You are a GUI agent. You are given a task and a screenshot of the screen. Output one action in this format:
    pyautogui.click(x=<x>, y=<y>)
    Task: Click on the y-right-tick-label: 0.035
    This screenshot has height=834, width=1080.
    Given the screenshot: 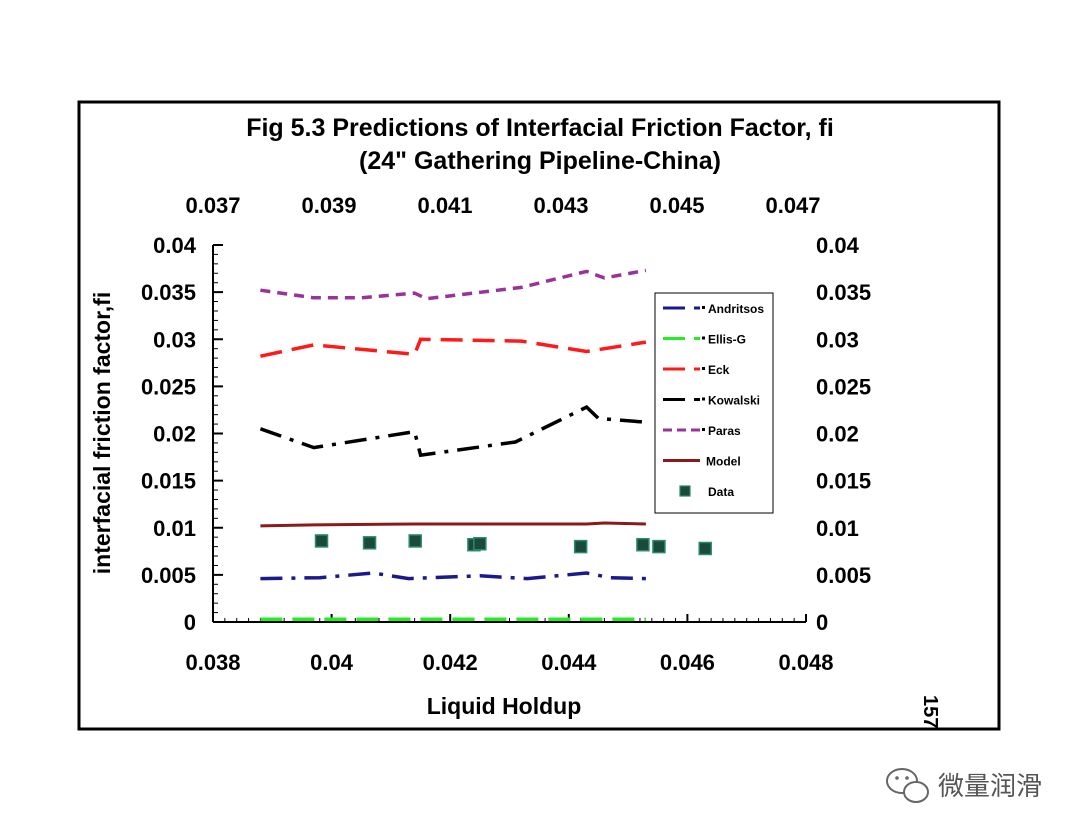 What is the action you would take?
    pyautogui.click(x=843, y=292)
    